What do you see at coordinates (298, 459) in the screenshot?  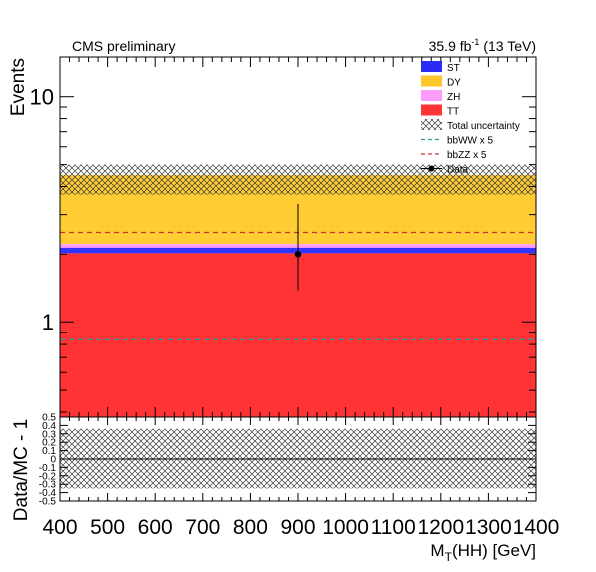 I see `ratio-x-ticks` at bounding box center [298, 459].